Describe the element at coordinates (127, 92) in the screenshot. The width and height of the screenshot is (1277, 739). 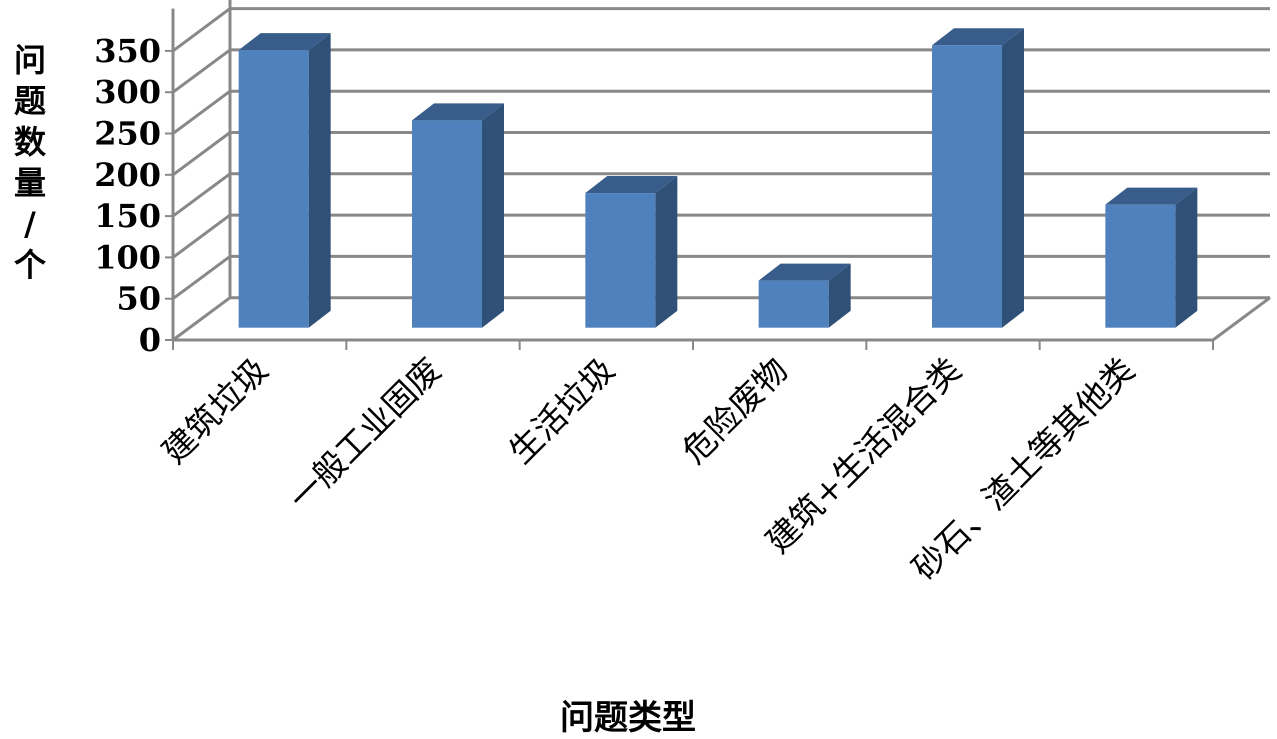
I see `y-tick-label: 300` at that location.